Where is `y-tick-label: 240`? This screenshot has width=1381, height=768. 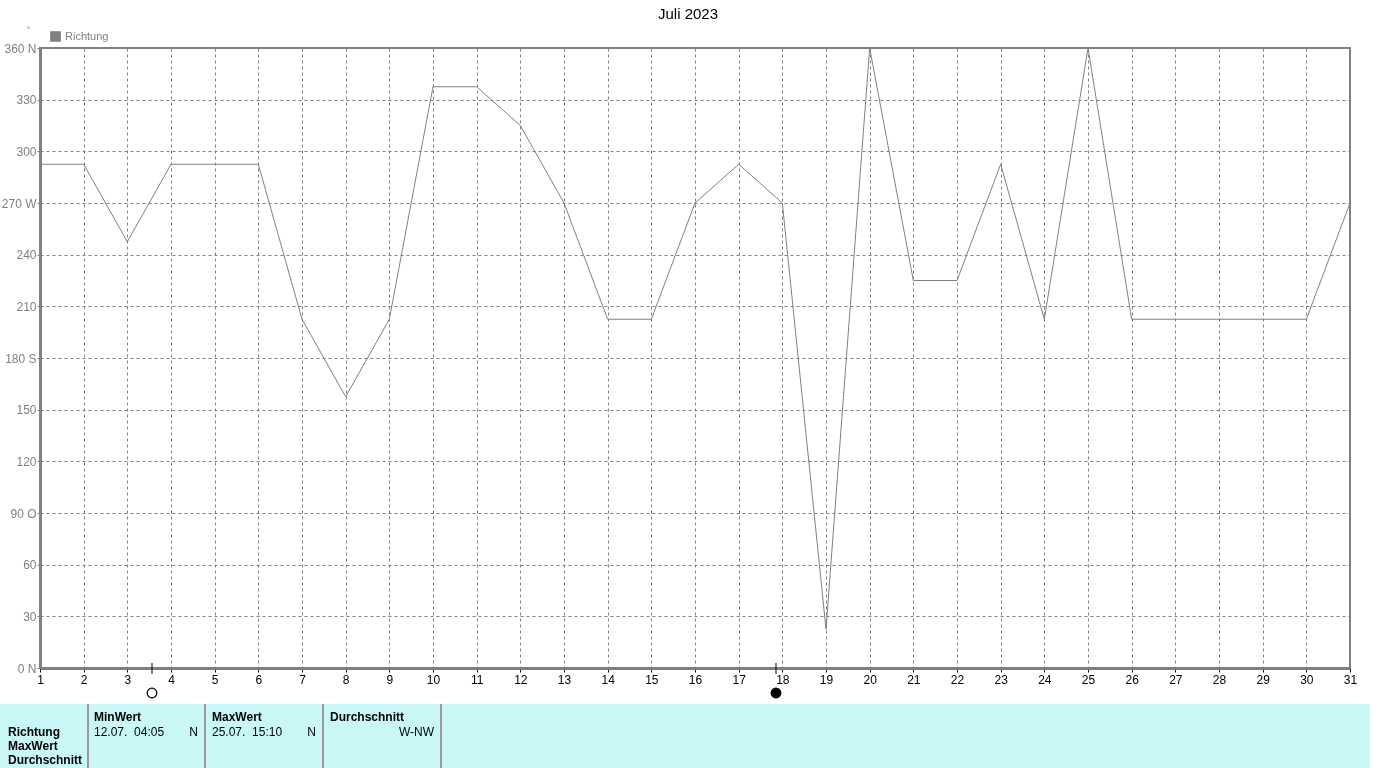 y-tick-label: 240 is located at coordinates (26, 255).